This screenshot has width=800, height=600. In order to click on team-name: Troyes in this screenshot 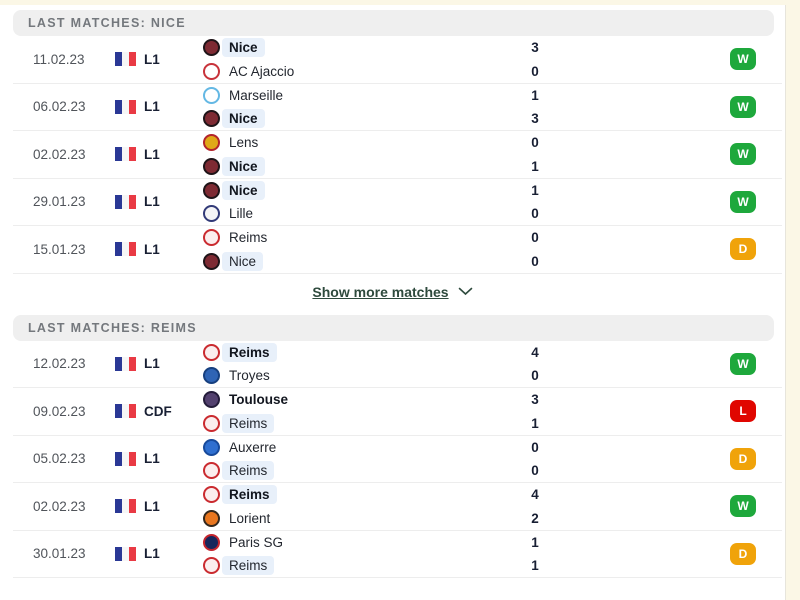, I will do `click(249, 375)`.